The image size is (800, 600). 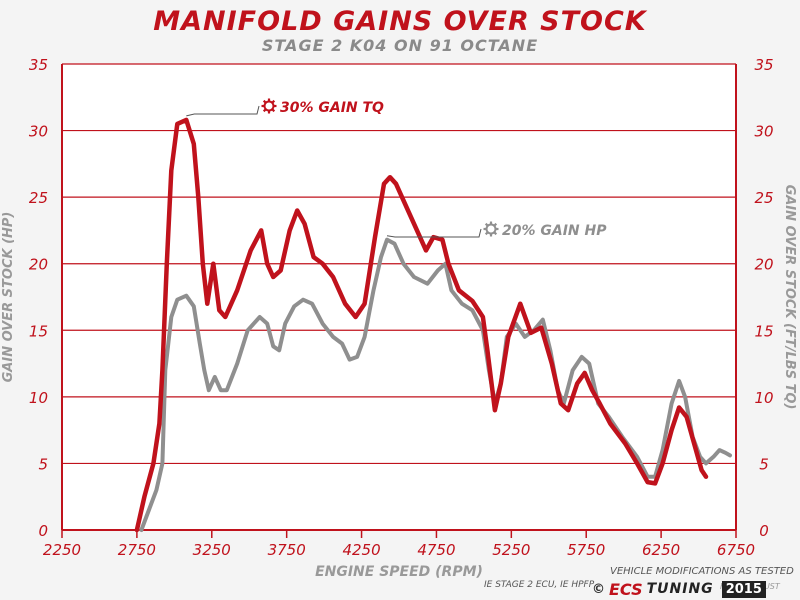 What do you see at coordinates (539, 585) in the screenshot?
I see `footer-note-ecu: IE STAGE 2 ECU, IE HPFP` at bounding box center [539, 585].